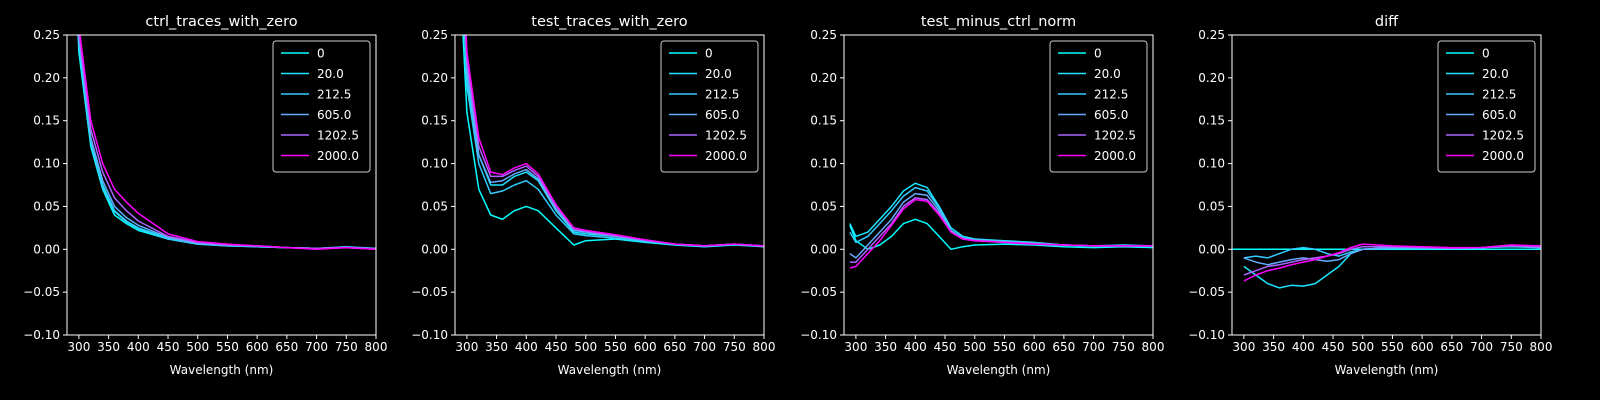 This screenshot has height=400, width=1600. I want to click on legend-label: 2000.0, so click(1503, 156).